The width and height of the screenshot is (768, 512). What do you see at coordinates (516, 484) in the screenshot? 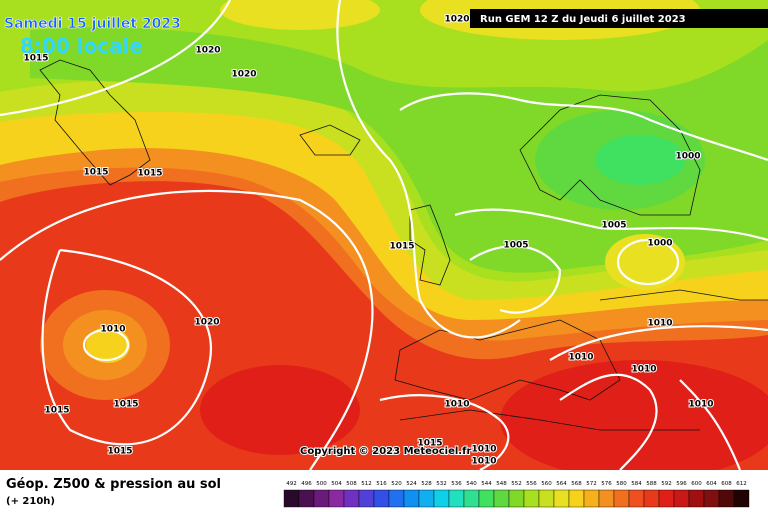
I see `colorbar-label: 552` at bounding box center [516, 484].